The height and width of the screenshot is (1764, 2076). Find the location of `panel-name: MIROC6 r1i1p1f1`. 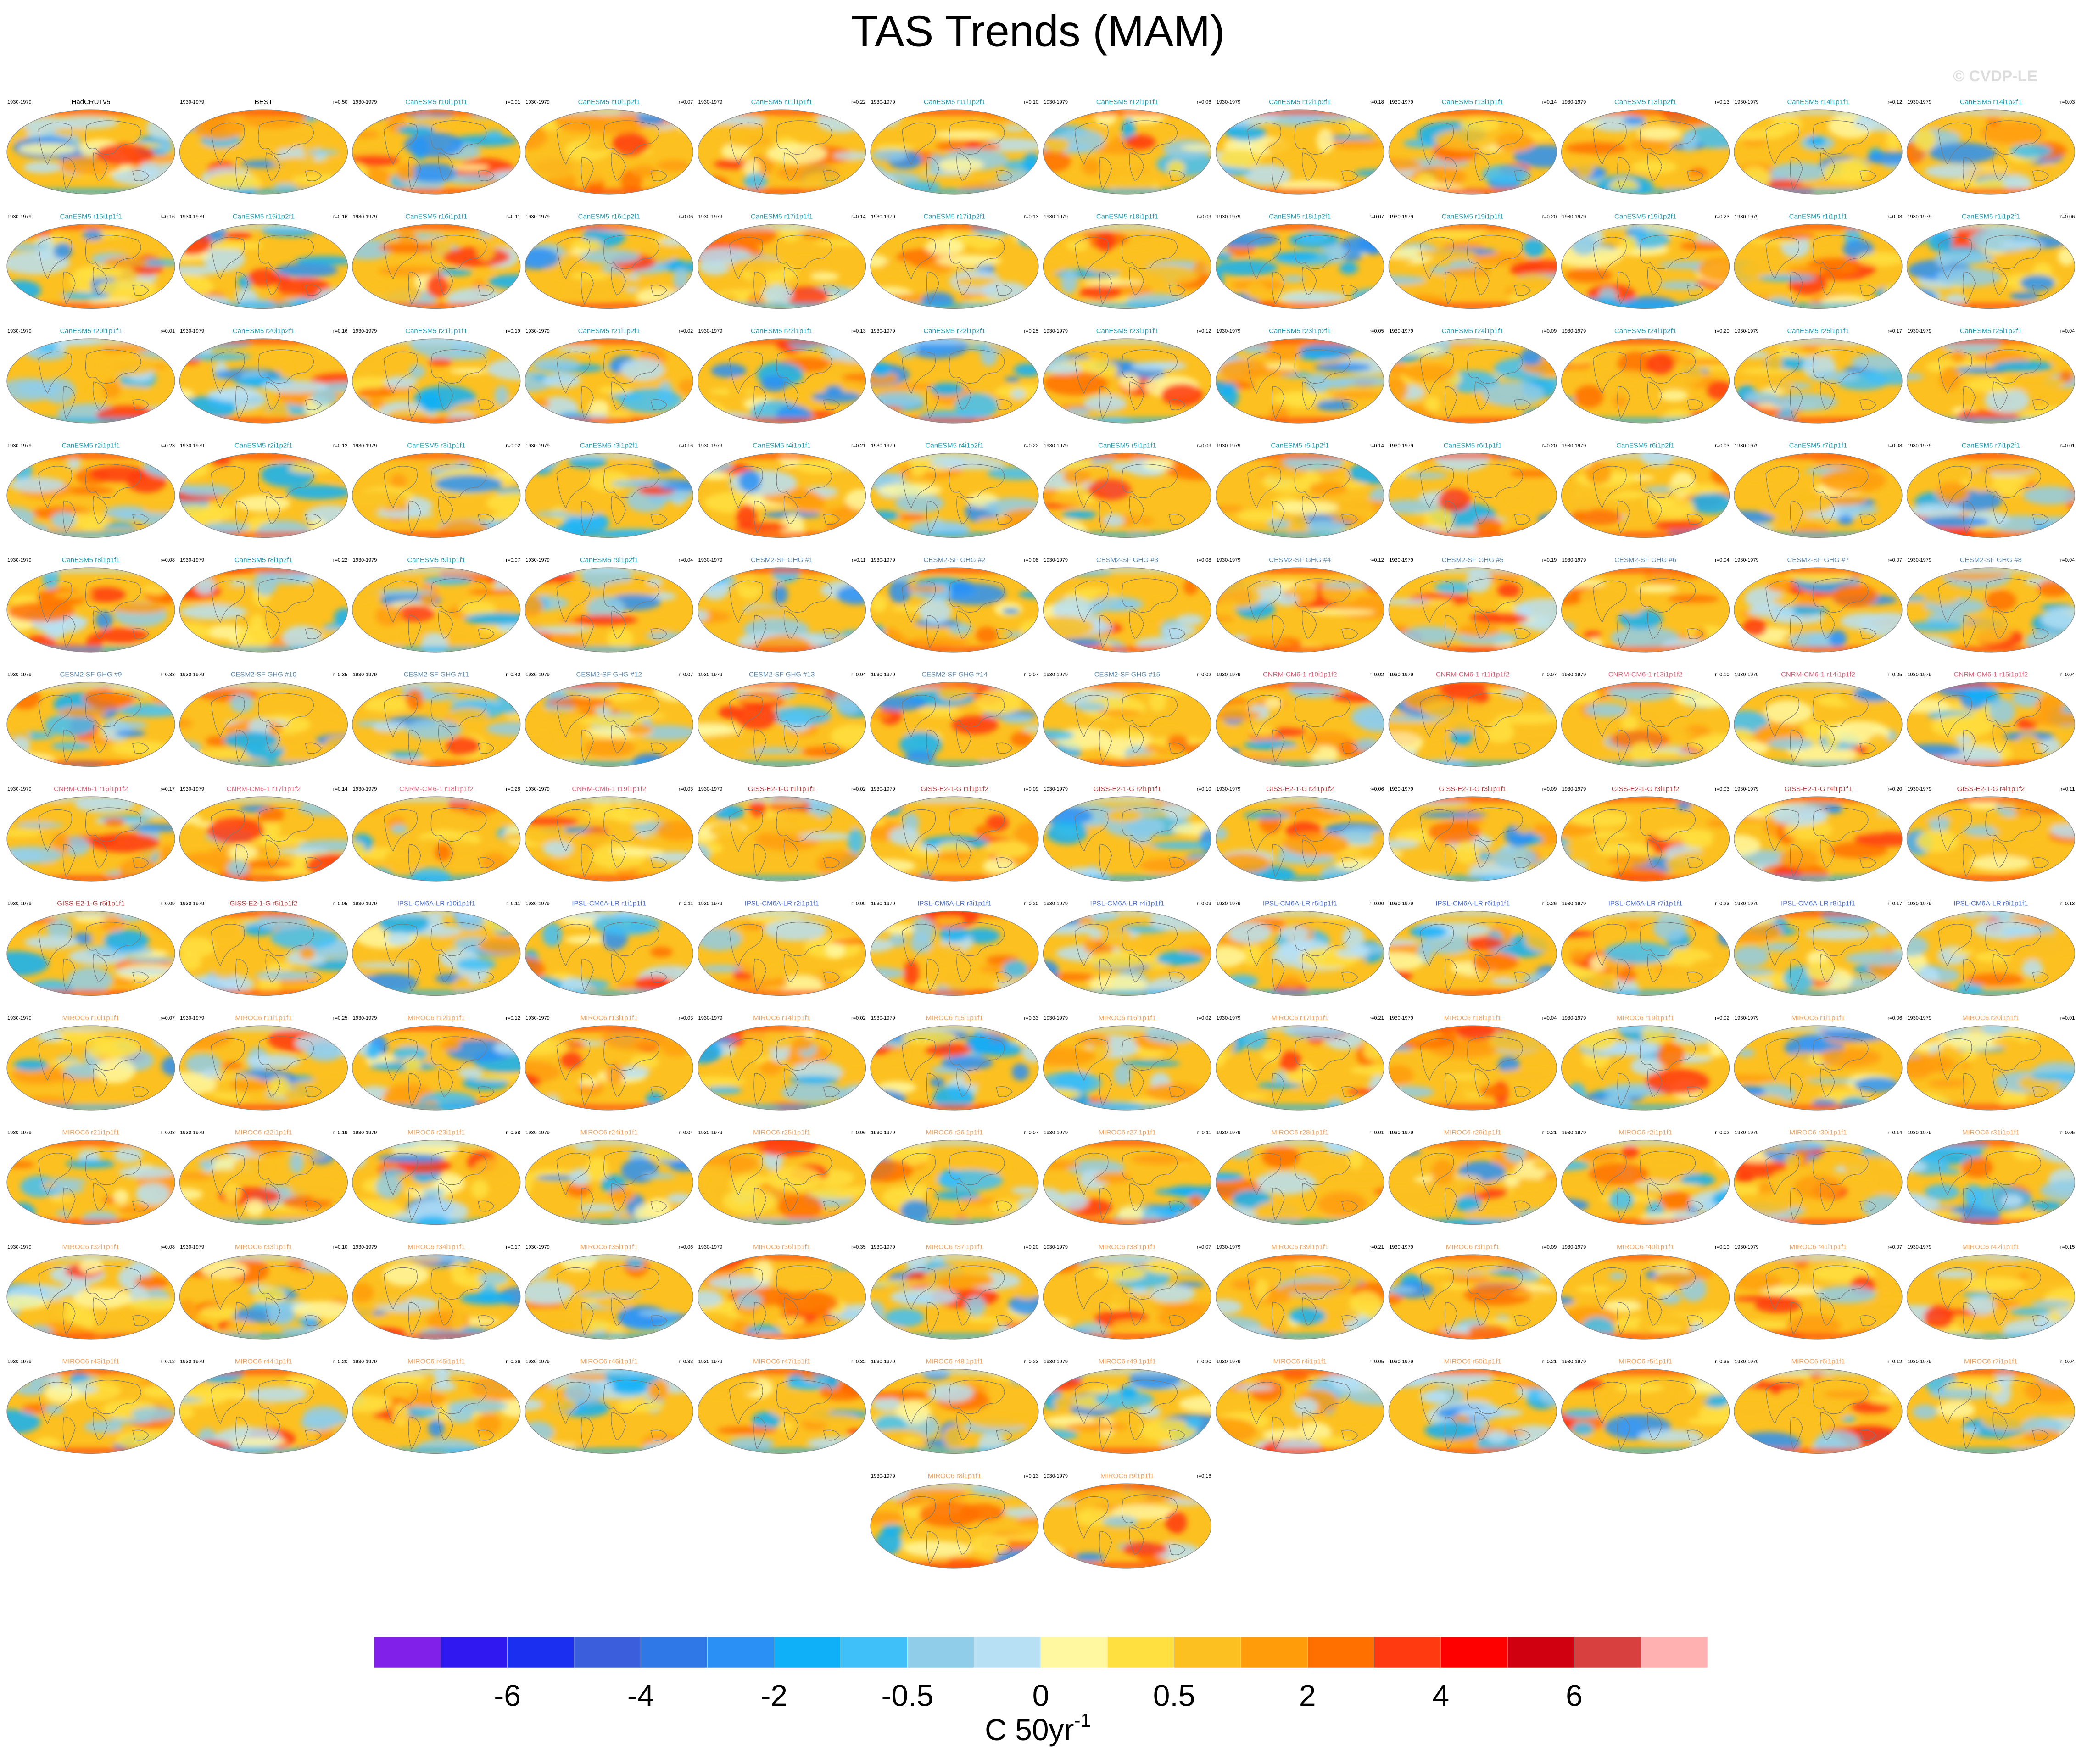

panel-name: MIROC6 r1i1p1f1 is located at coordinates (1818, 1018).